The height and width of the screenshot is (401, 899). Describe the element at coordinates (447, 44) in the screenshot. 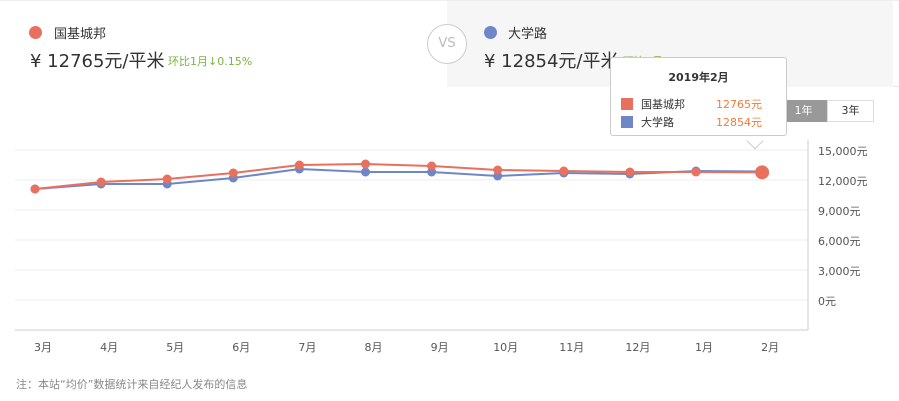

I see `vs-badge: VS` at that location.